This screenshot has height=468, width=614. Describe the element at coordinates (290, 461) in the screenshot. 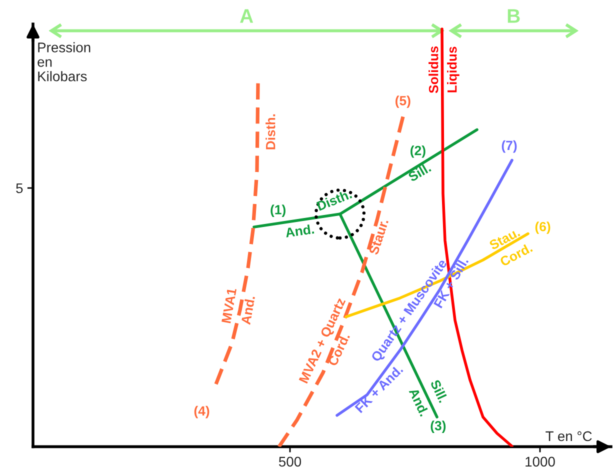

I see `x-tick-label: 500` at that location.